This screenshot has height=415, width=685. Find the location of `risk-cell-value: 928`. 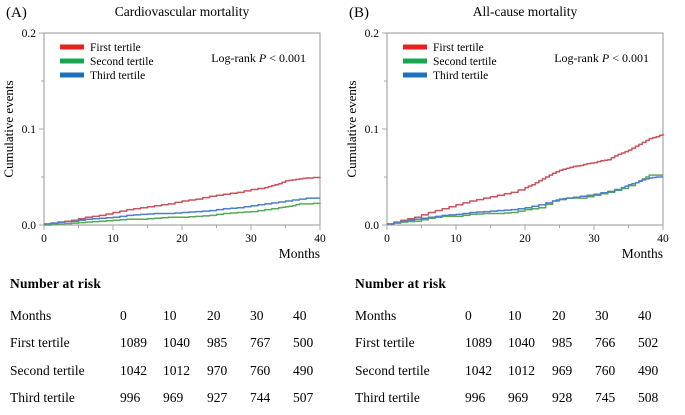

risk-cell-value: 928 is located at coordinates (562, 398).